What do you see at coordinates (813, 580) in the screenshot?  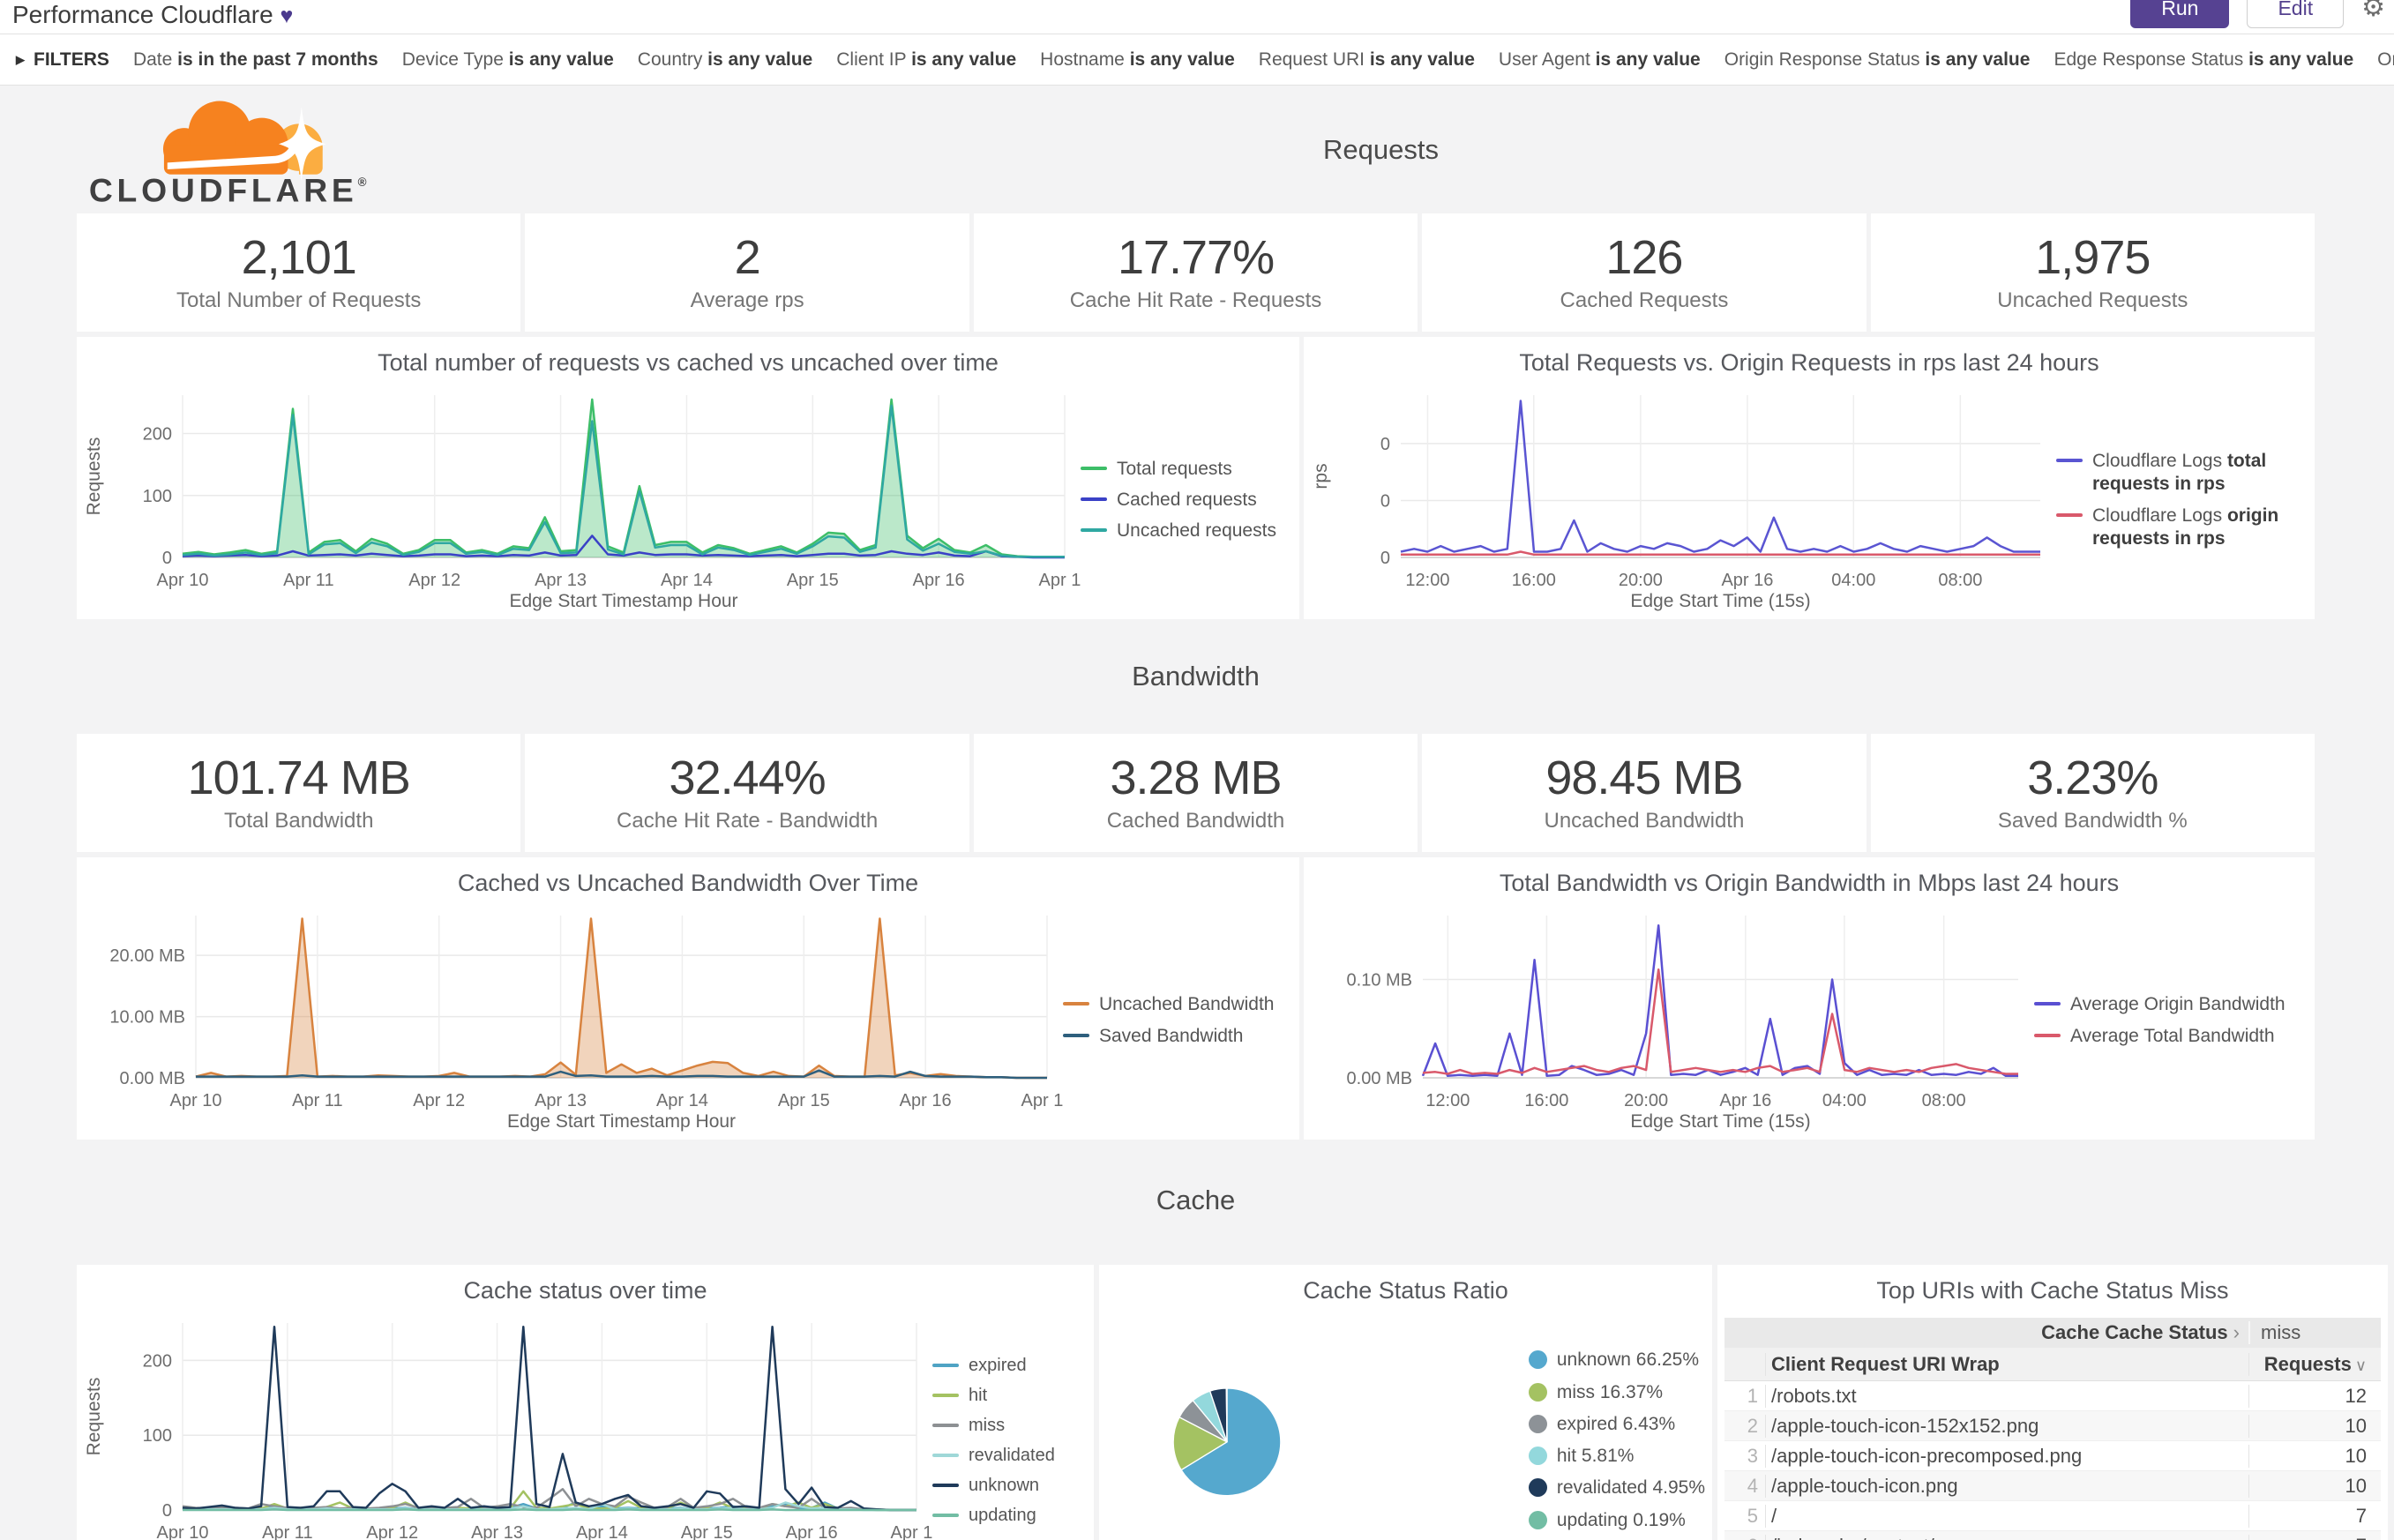 I see `svg-text: Apr 15` at bounding box center [813, 580].